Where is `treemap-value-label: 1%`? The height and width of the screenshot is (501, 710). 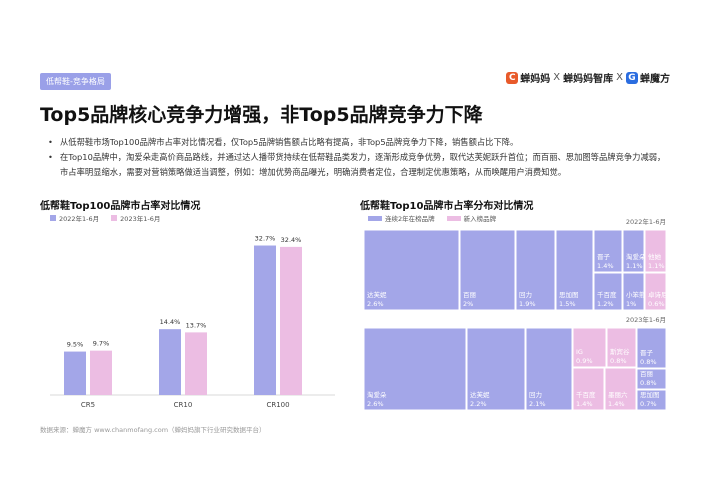
treemap-value-label: 1% is located at coordinates (631, 304).